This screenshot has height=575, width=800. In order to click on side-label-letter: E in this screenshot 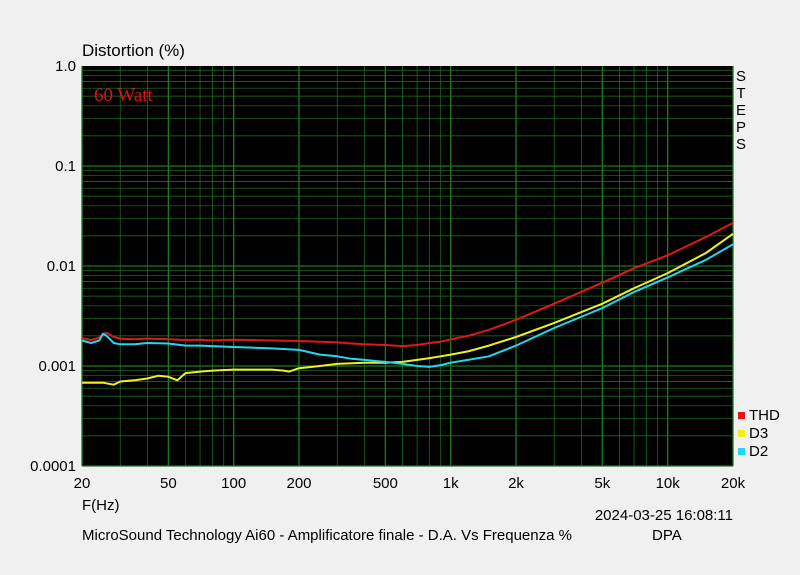, I will do `click(741, 110)`.